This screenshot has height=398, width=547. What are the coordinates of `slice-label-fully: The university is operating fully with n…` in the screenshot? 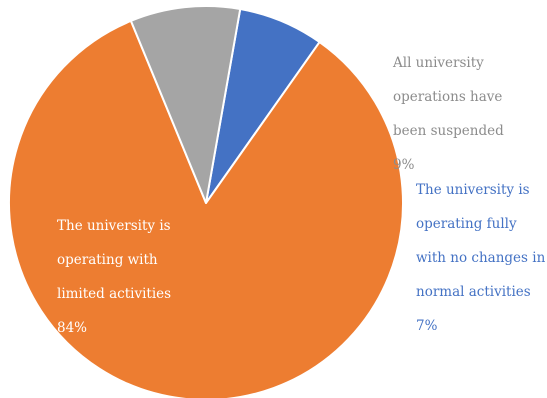 It's located at (481, 258).